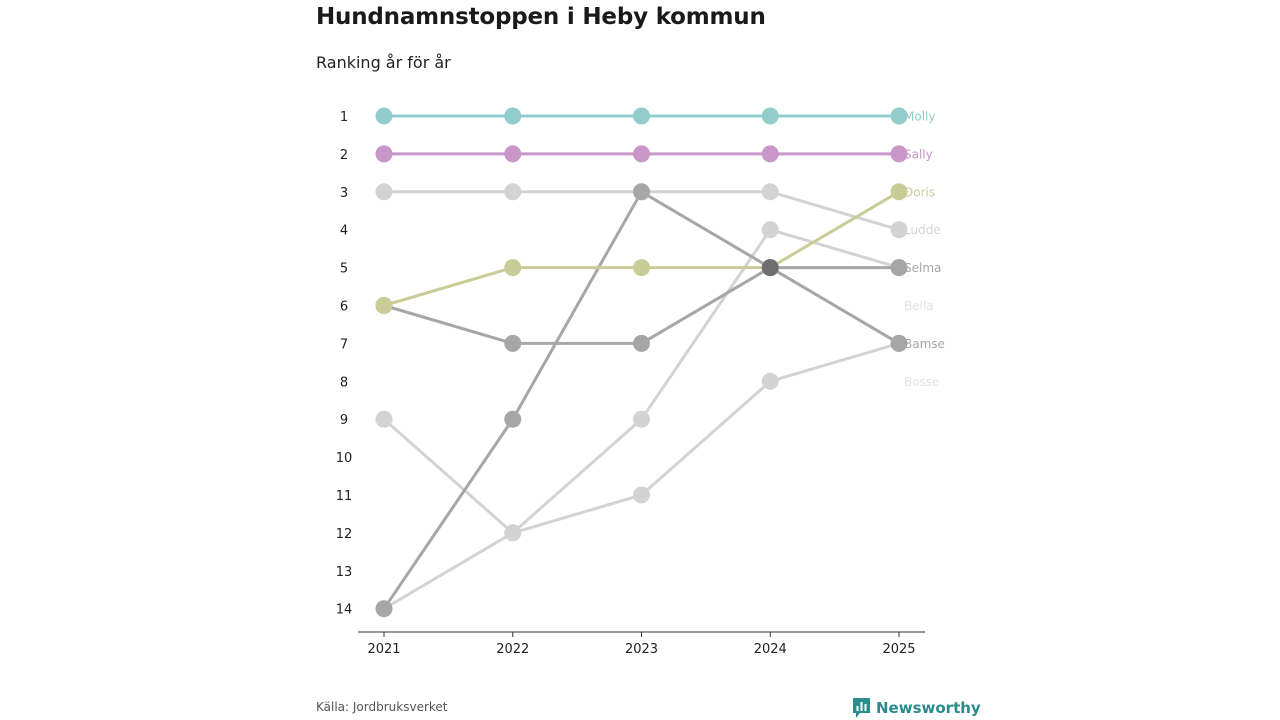  Describe the element at coordinates (641, 305) in the screenshot. I see `series-line-bamse` at that location.